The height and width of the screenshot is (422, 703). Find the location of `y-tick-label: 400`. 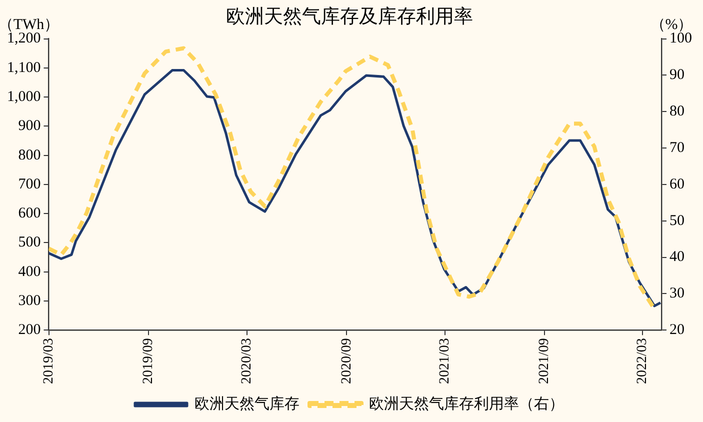

y-tick-label: 400 is located at coordinates (29, 272).